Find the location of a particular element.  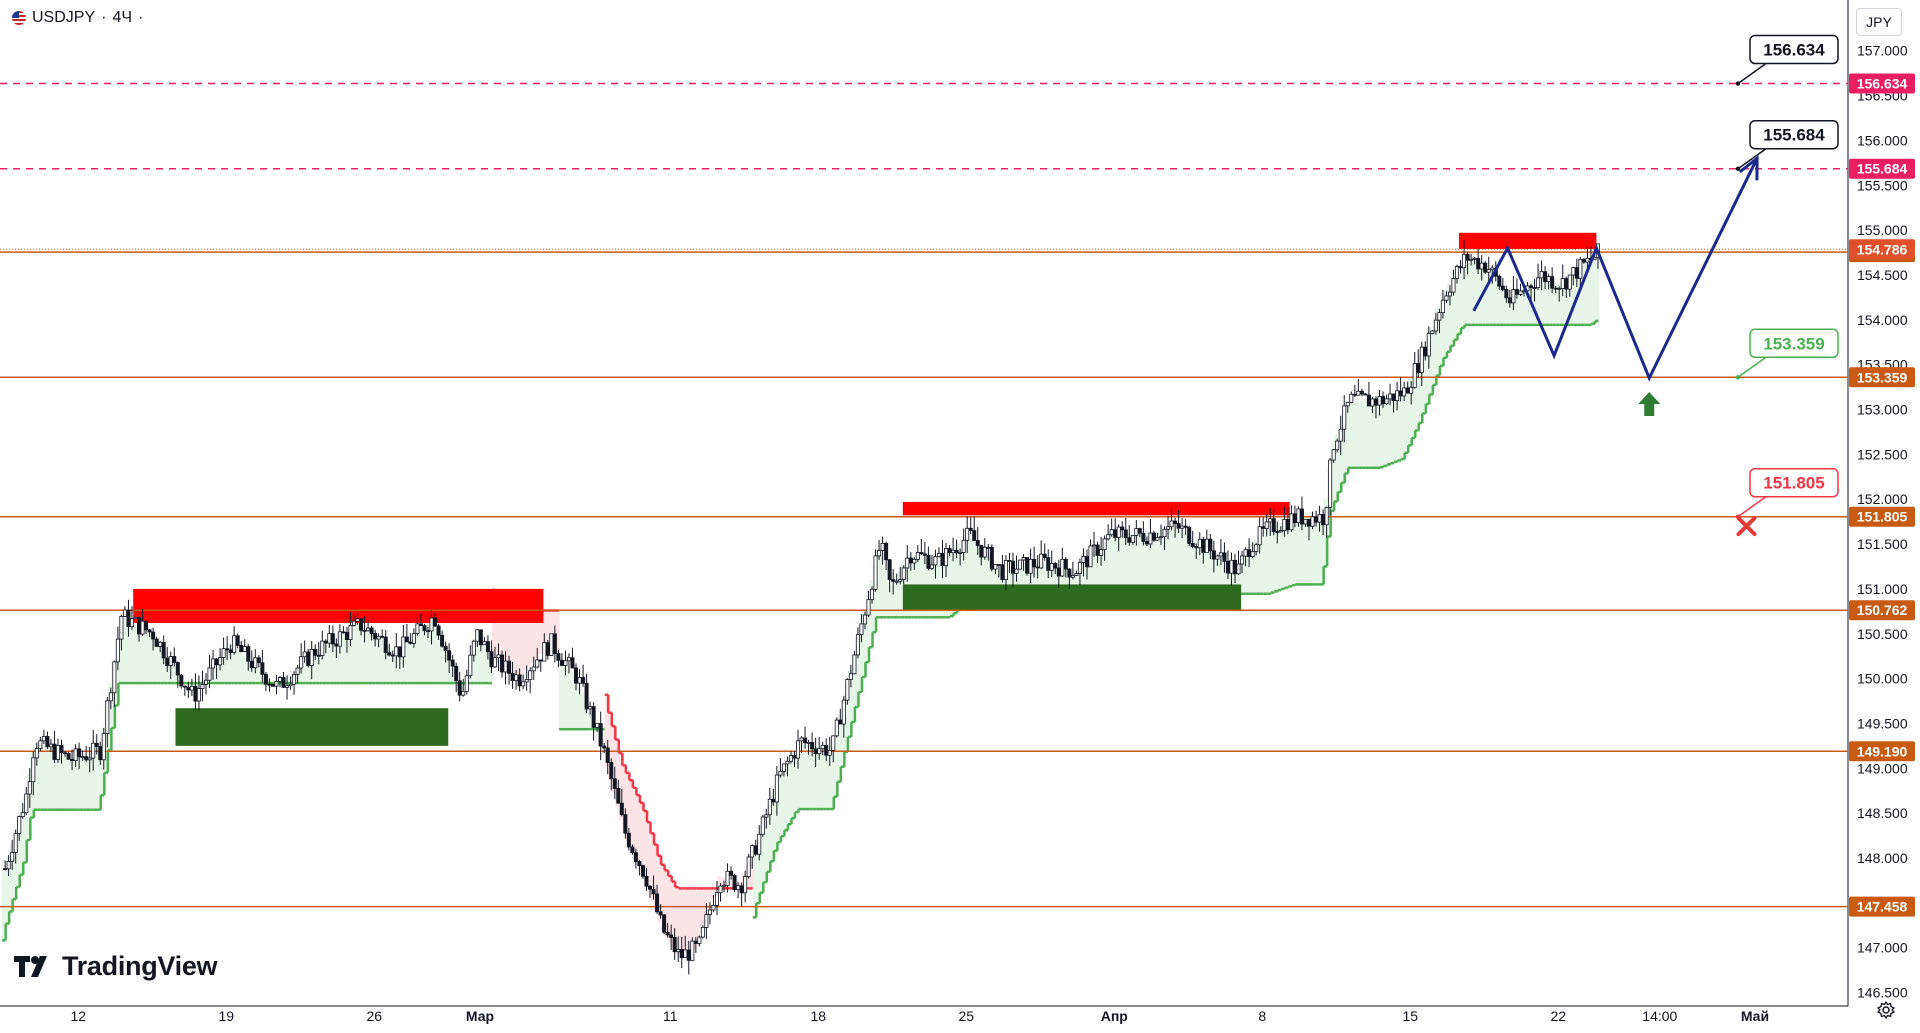

y-tick-label: 149.500 is located at coordinates (1882, 723).